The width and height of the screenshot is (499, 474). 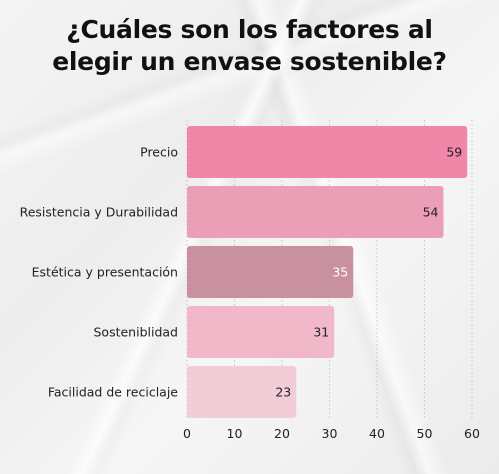 What do you see at coordinates (321, 332) in the screenshot?
I see `value-label: 31` at bounding box center [321, 332].